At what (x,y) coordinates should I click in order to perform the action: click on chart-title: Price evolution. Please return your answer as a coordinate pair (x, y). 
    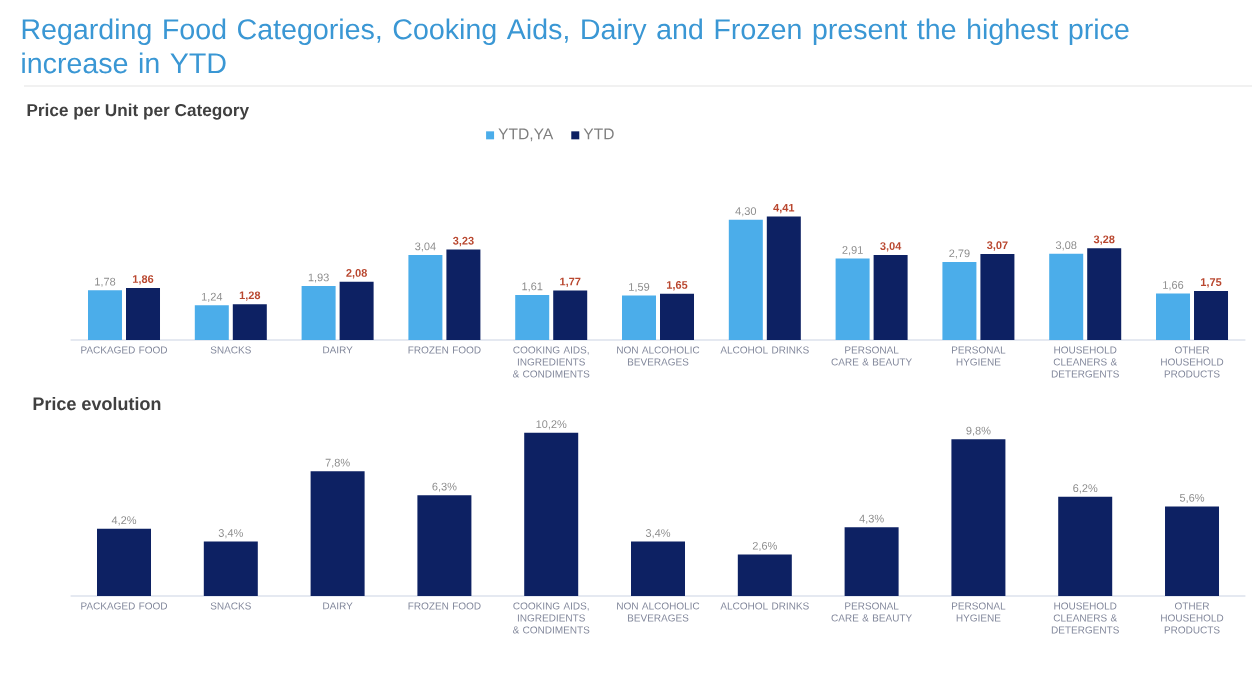
    Looking at the image, I should click on (97, 403).